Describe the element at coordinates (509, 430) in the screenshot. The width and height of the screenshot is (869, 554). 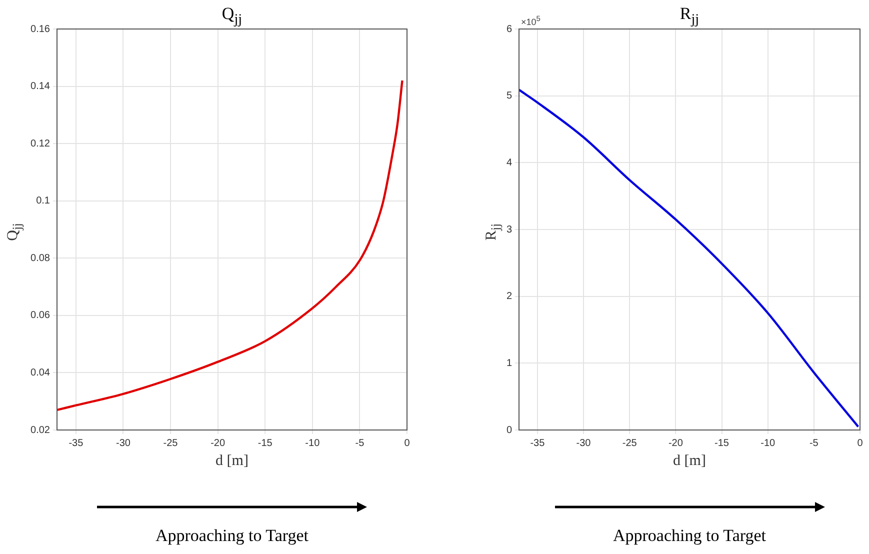
I see `y-tick-label: 0` at that location.